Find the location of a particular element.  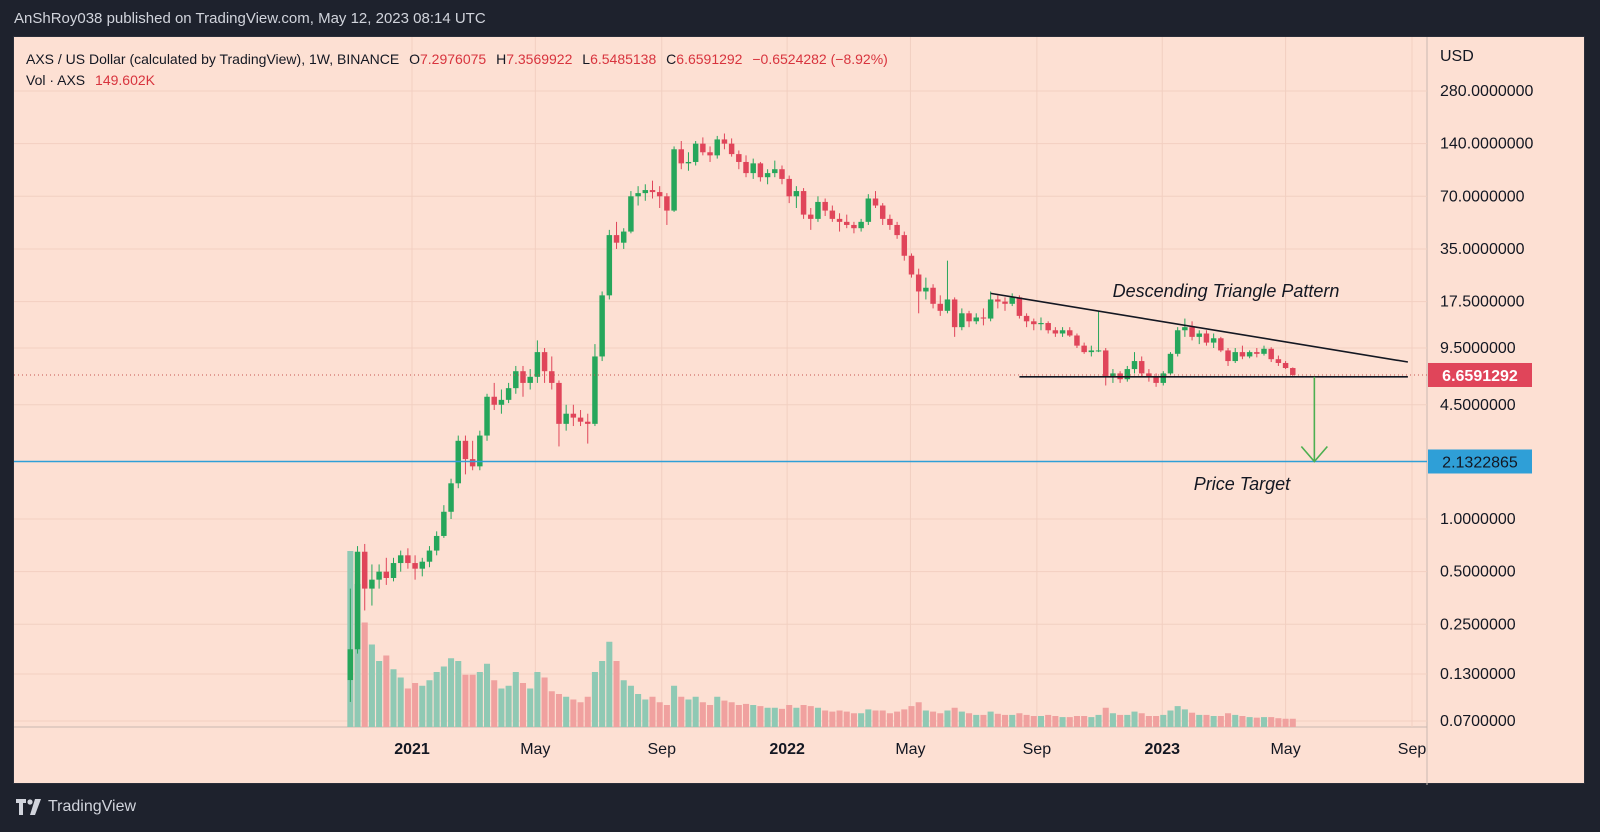

legend-high-label: H is located at coordinates (501, 59).